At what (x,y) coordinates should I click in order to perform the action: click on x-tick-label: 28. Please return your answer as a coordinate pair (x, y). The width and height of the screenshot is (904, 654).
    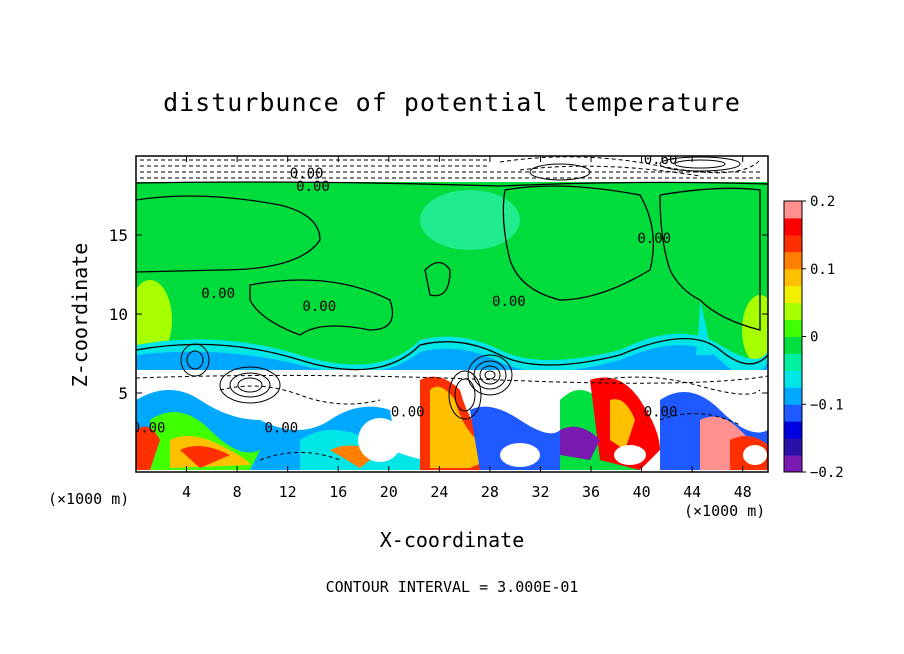
    Looking at the image, I should click on (490, 492).